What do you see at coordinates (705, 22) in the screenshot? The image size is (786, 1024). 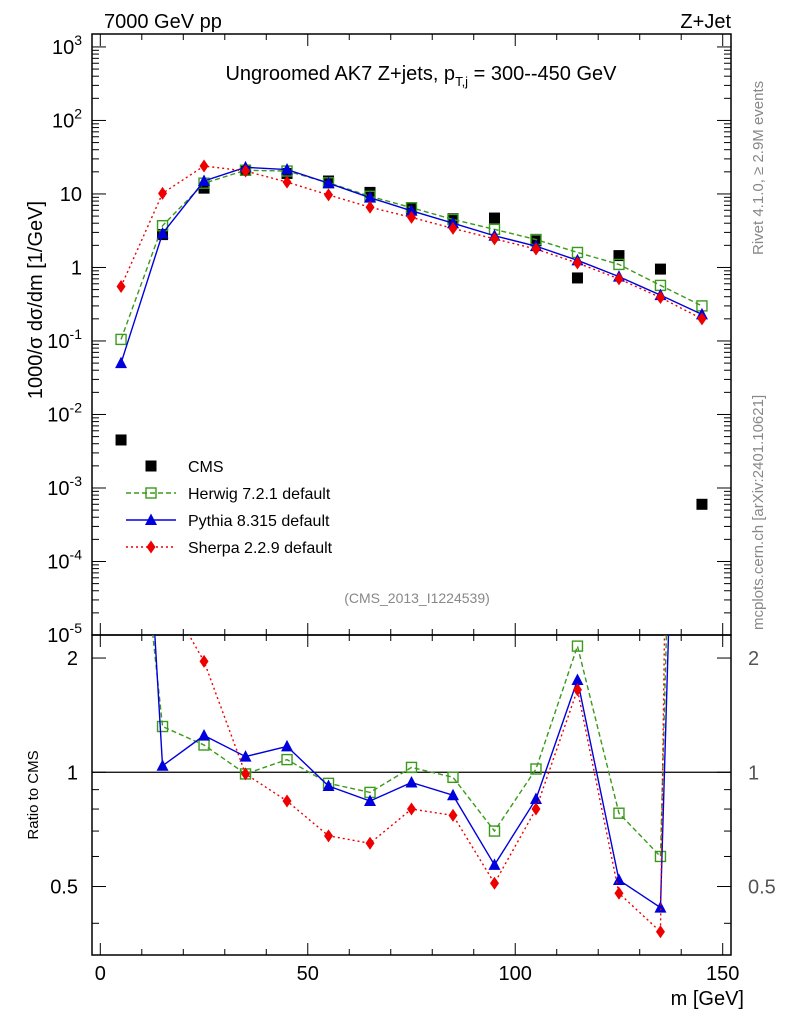 I see `header-right: Z+Jet` at bounding box center [705, 22].